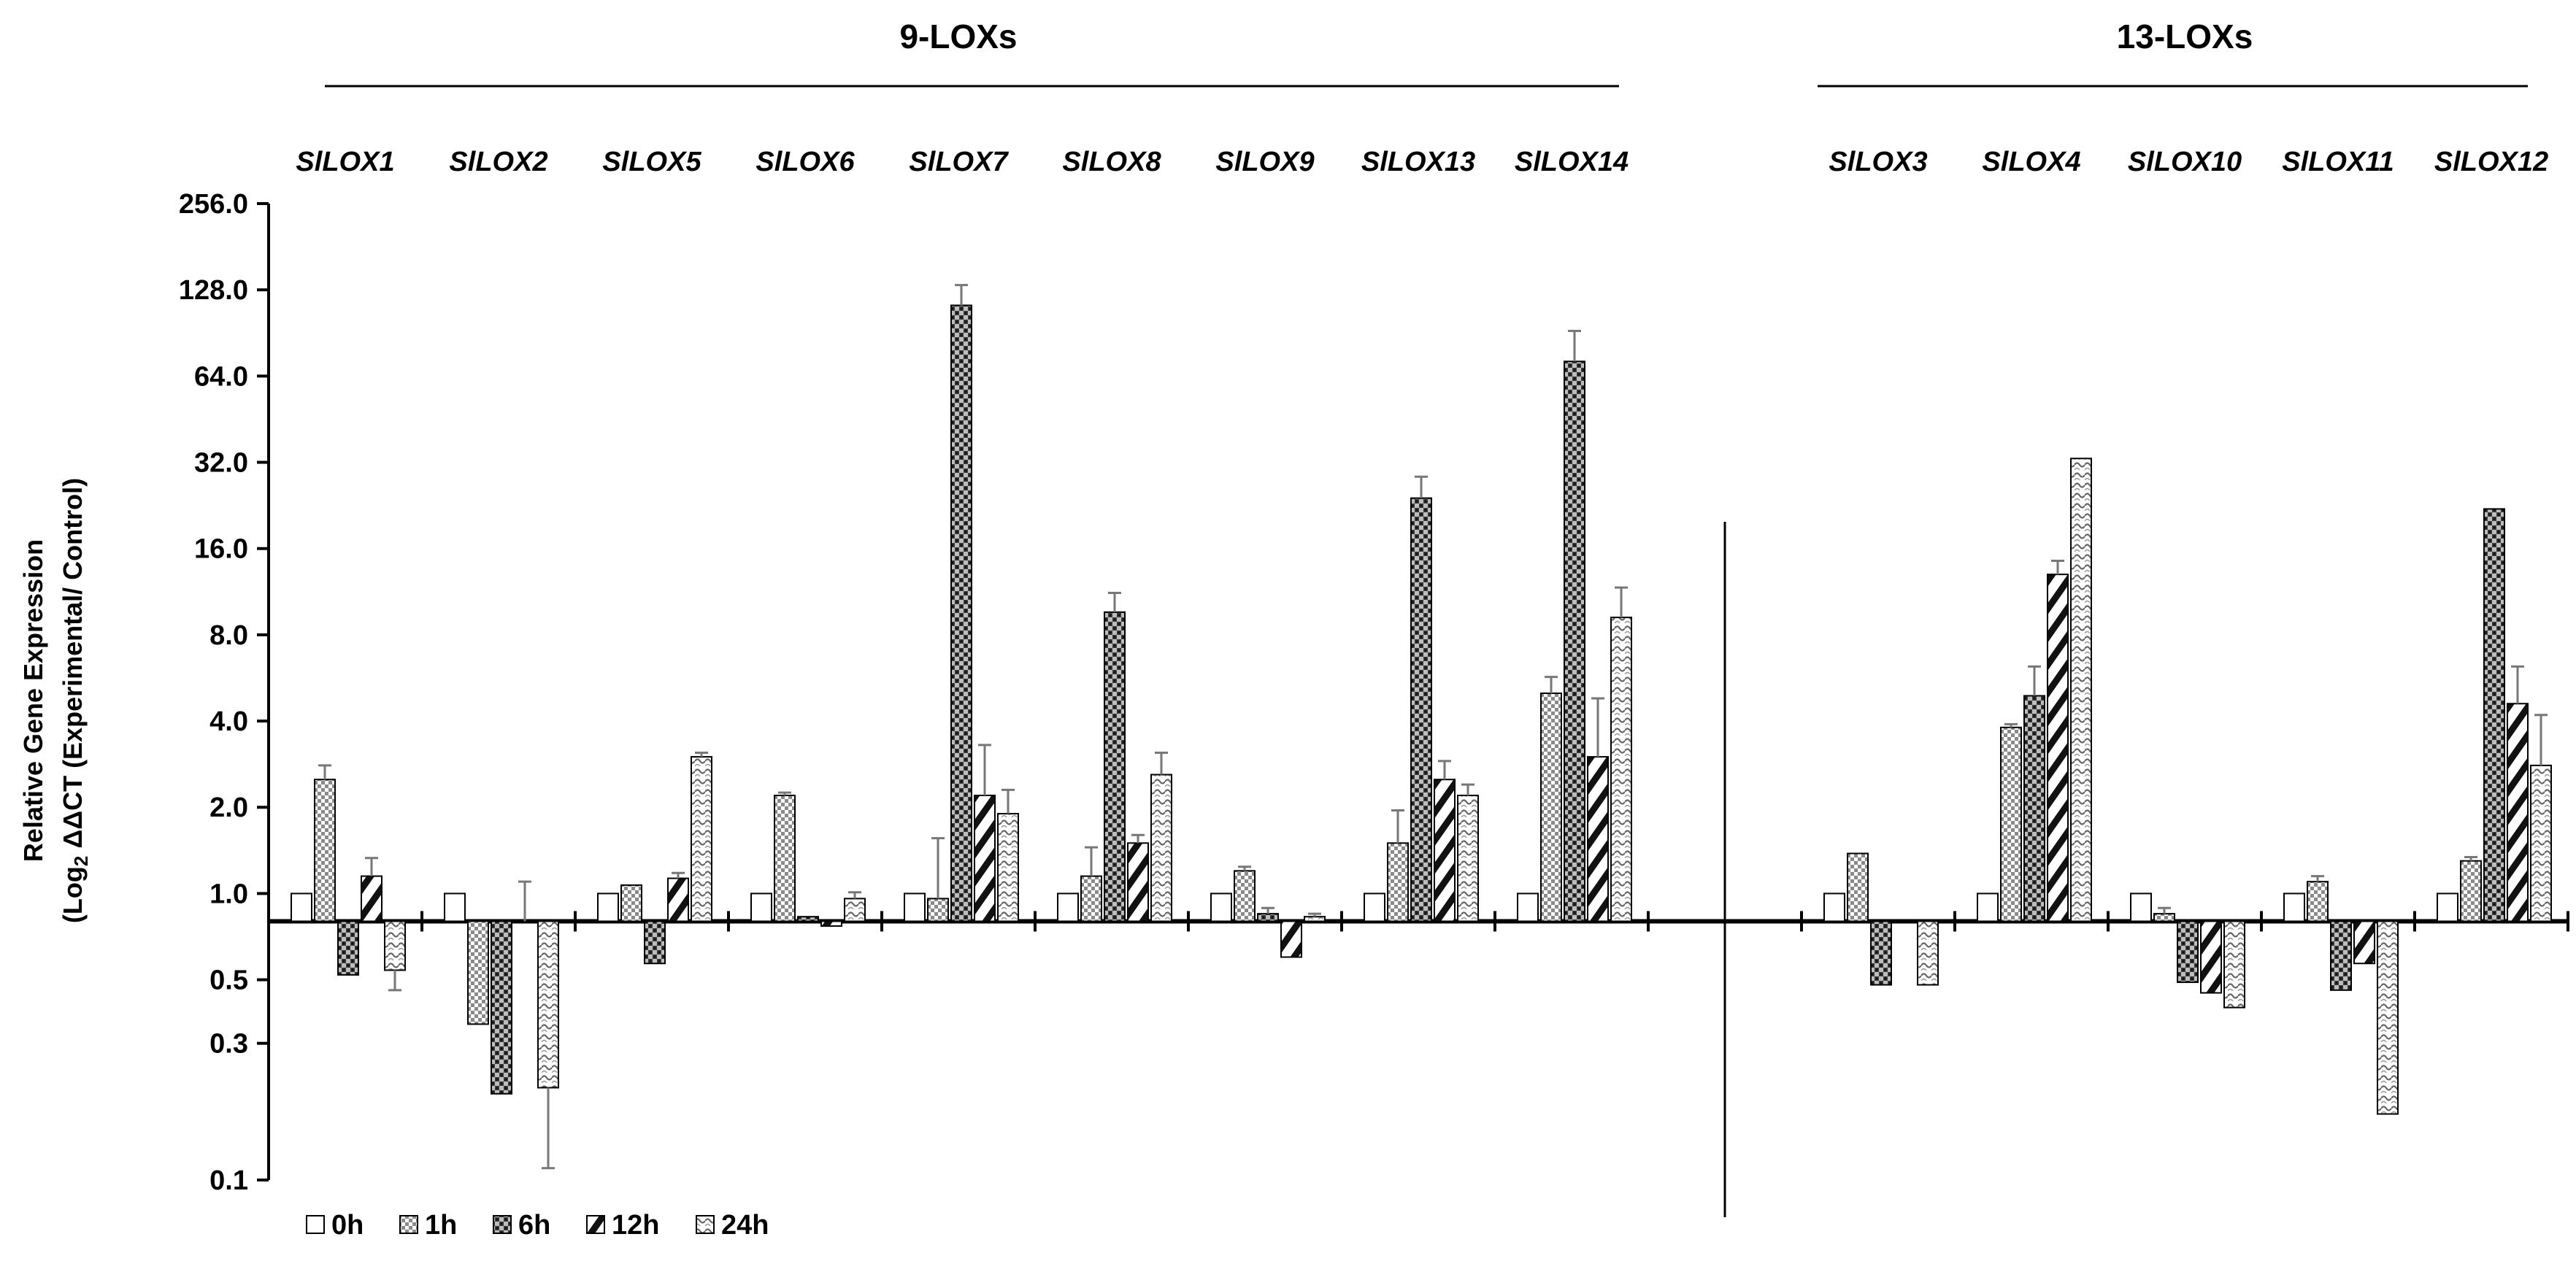 Image resolution: width=2576 pixels, height=1261 pixels. Describe the element at coordinates (228, 721) in the screenshot. I see `y-tick-label: 4.0` at that location.